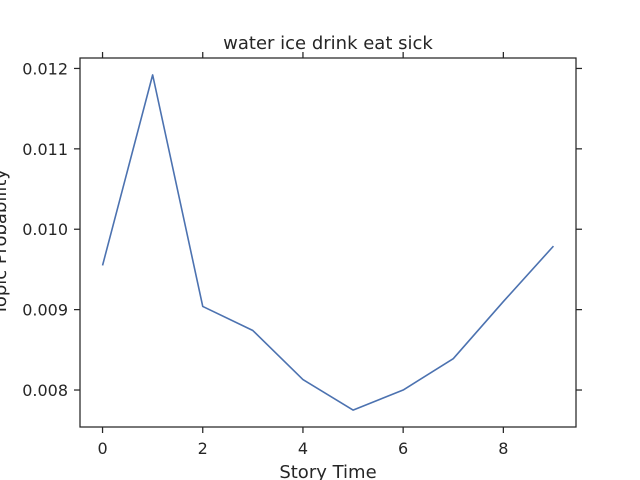 This screenshot has width=640, height=480. I want to click on x-tick-label: 8, so click(503, 448).